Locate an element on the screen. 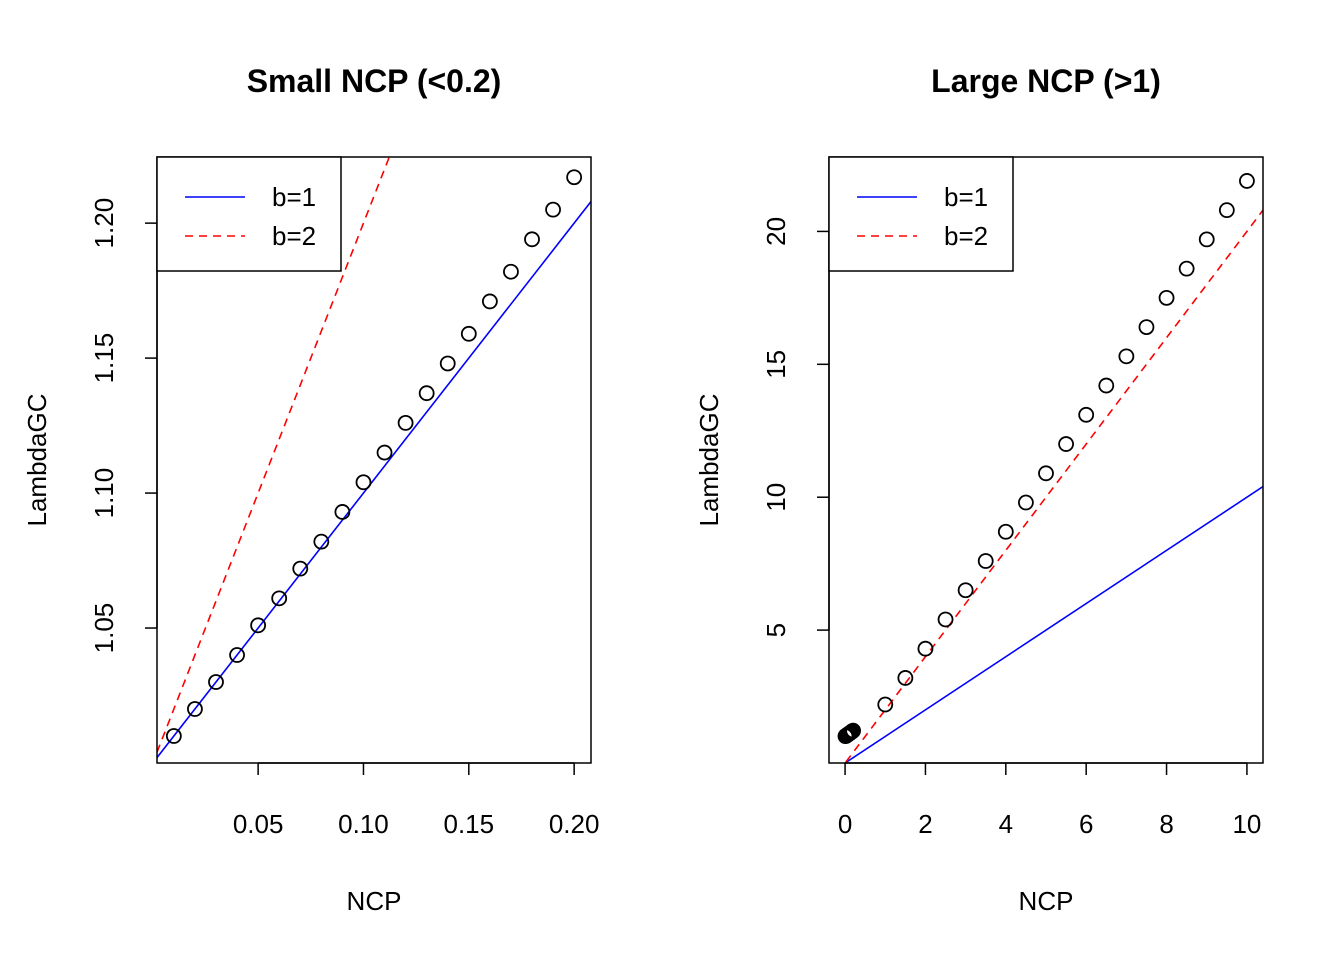  x-tick-label: 0.15 is located at coordinates (469, 824).